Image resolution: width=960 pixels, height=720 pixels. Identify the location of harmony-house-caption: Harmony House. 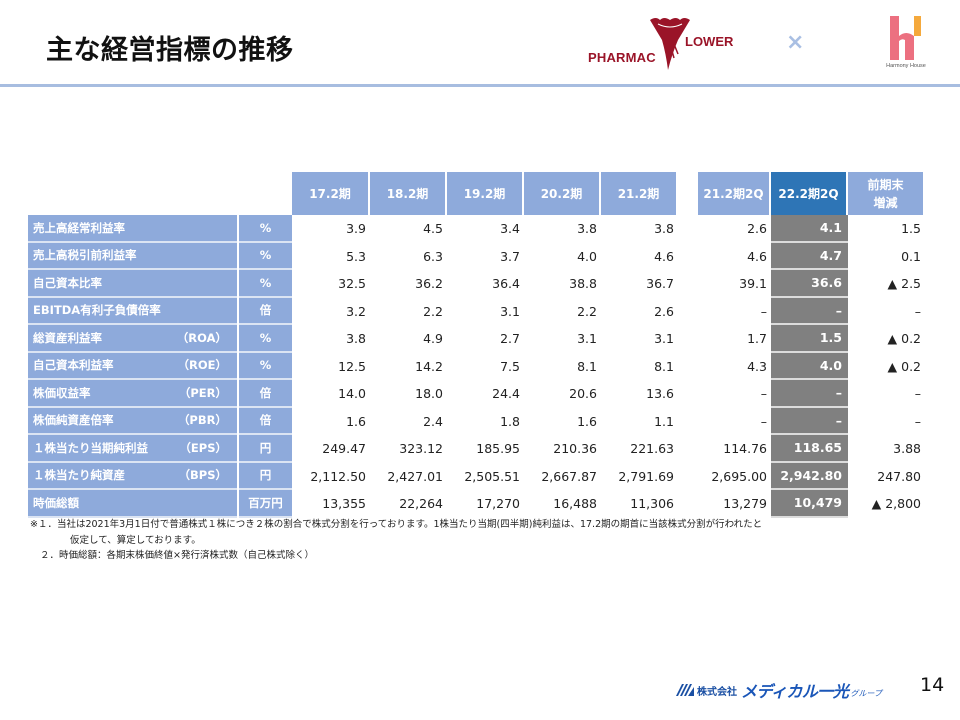
(906, 66).